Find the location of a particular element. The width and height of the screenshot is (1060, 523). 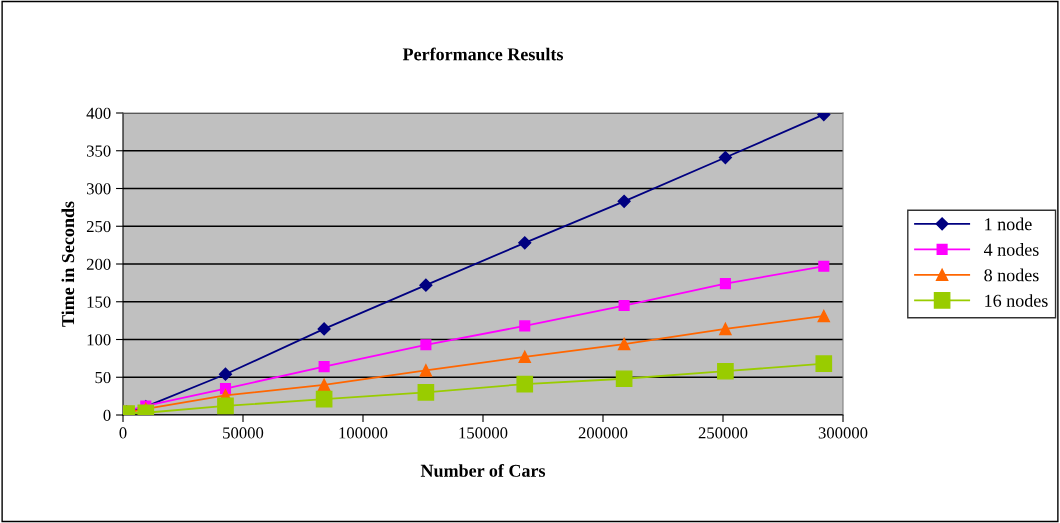

y-tick-label: 350 is located at coordinates (98, 151).